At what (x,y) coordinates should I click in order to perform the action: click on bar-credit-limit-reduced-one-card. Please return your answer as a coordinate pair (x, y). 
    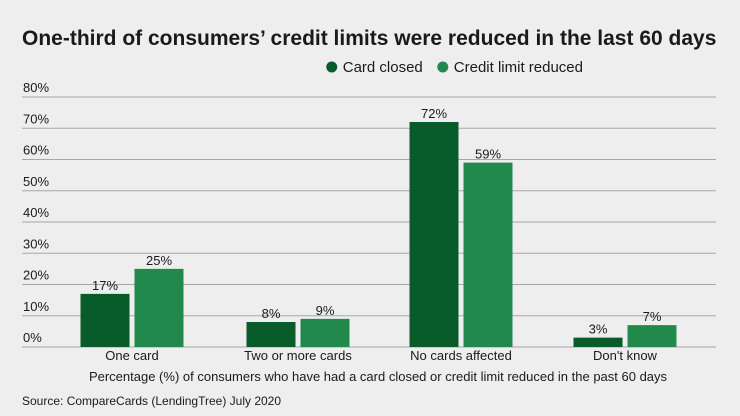
    Looking at the image, I should click on (159, 307).